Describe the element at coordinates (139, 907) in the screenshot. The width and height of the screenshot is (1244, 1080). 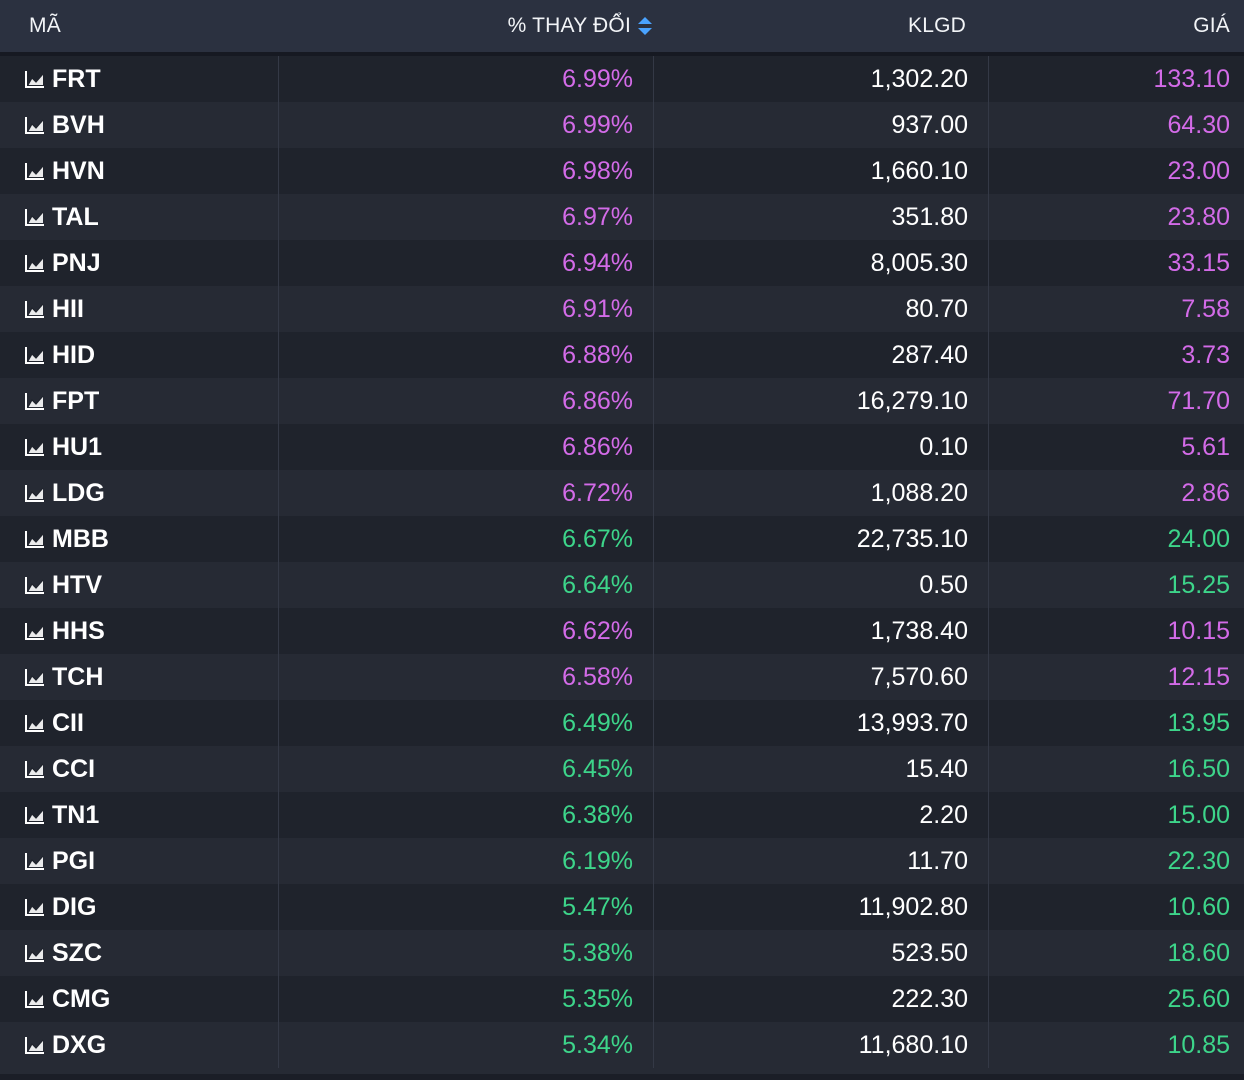
I see `stock-code-cell: DIG` at that location.